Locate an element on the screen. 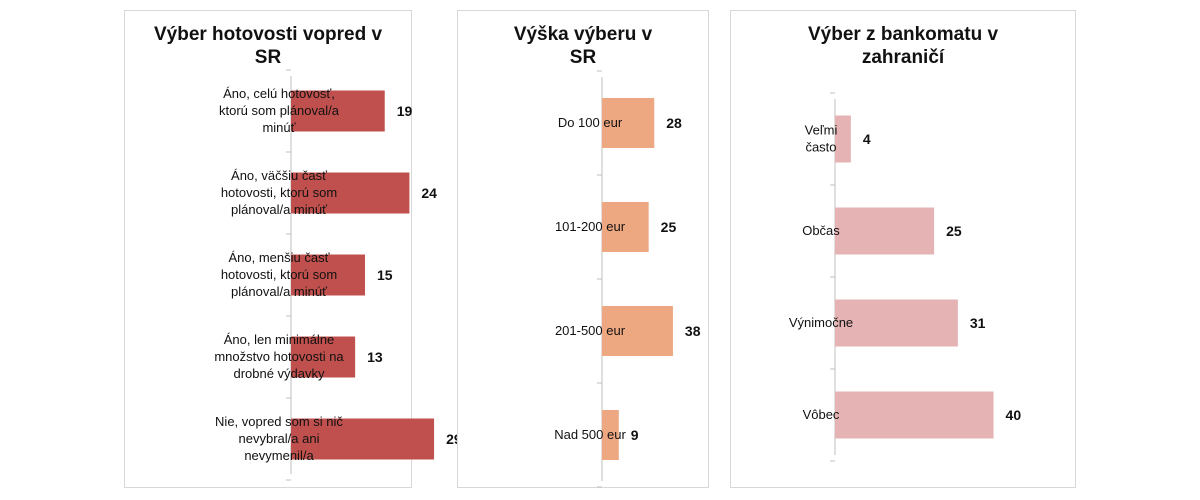 This screenshot has height=500, width=1200. category-label-line: Nie, vopred som si nič is located at coordinates (279, 421).